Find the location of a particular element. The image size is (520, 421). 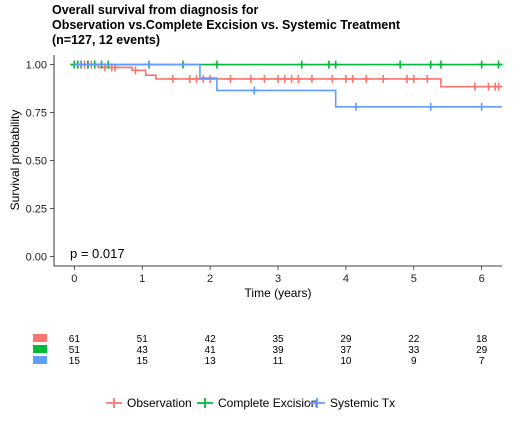

series-layer is located at coordinates (286, 85).